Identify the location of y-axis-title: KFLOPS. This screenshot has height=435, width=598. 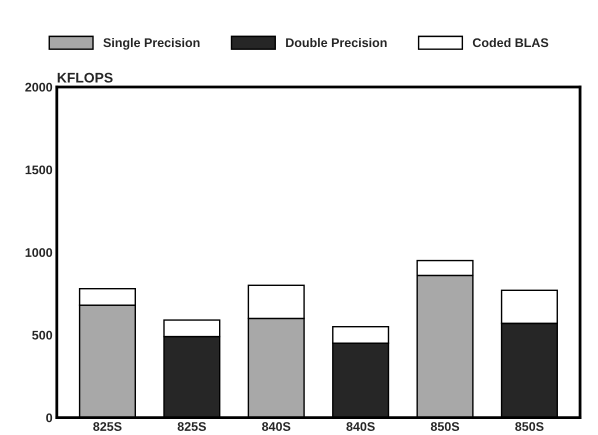
(85, 77).